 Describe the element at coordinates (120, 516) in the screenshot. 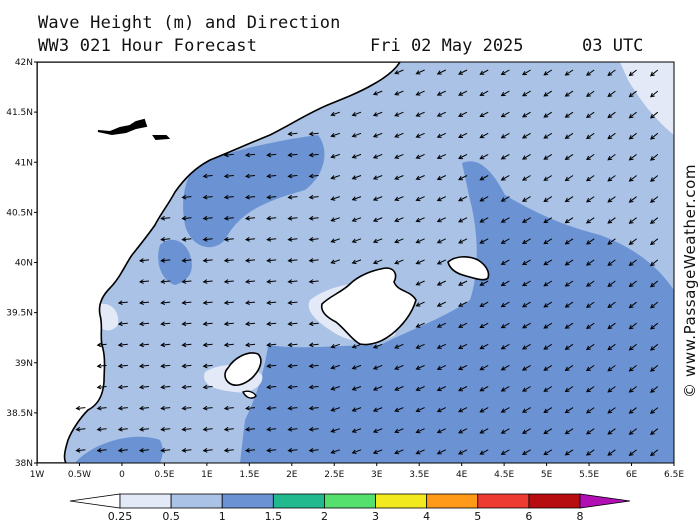

I see `legend-label: 0.25` at that location.